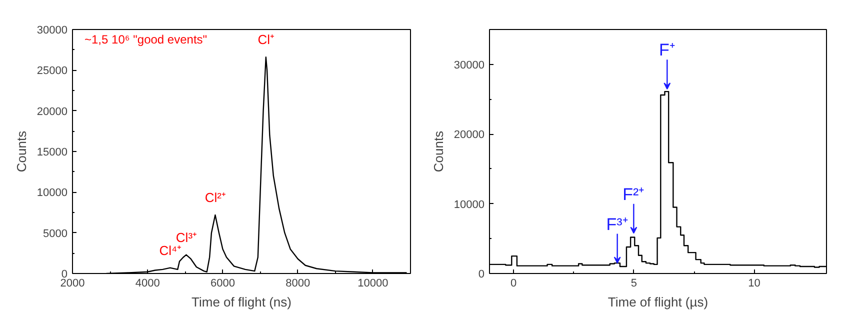  What do you see at coordinates (242, 302) in the screenshot?
I see `x-axis-title: Time of flight (ns)` at bounding box center [242, 302].